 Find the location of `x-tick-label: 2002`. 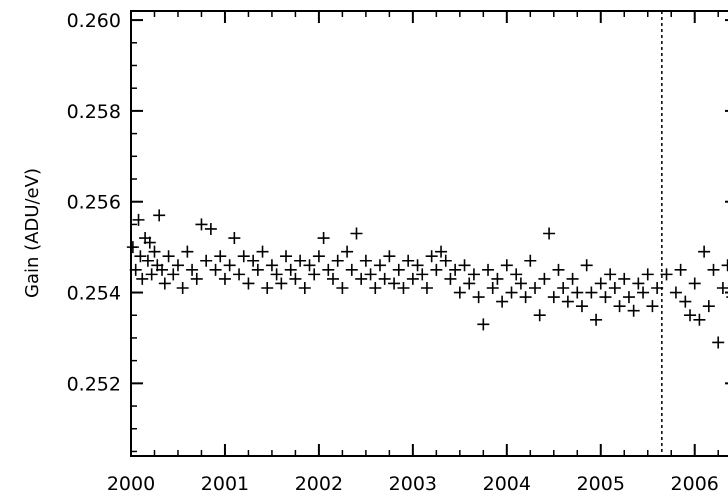

x-tick-label: 2002 is located at coordinates (319, 483).